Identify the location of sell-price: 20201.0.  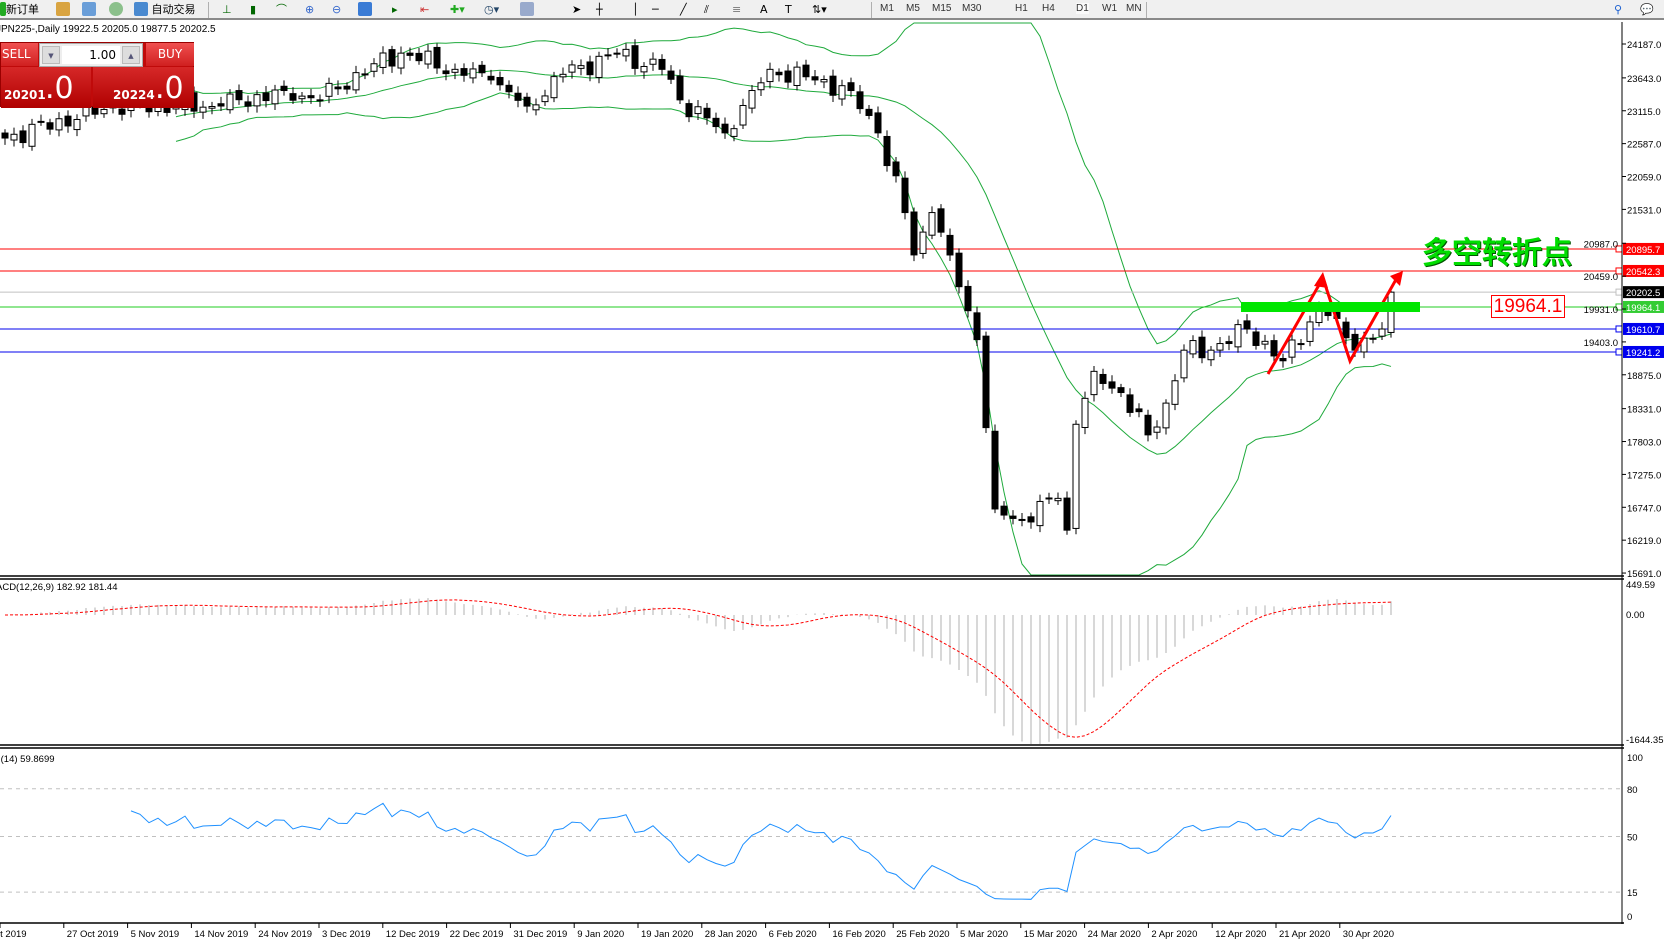
(46, 87).